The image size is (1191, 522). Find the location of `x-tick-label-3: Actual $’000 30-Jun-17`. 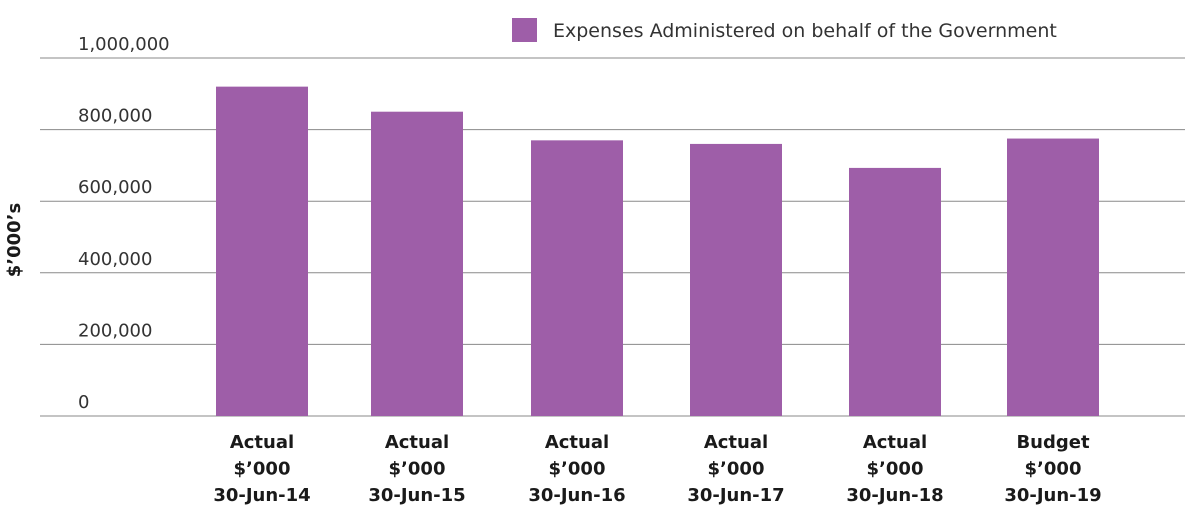

x-tick-label-3: Actual $’000 30-Jun-17 is located at coordinates (735, 469).